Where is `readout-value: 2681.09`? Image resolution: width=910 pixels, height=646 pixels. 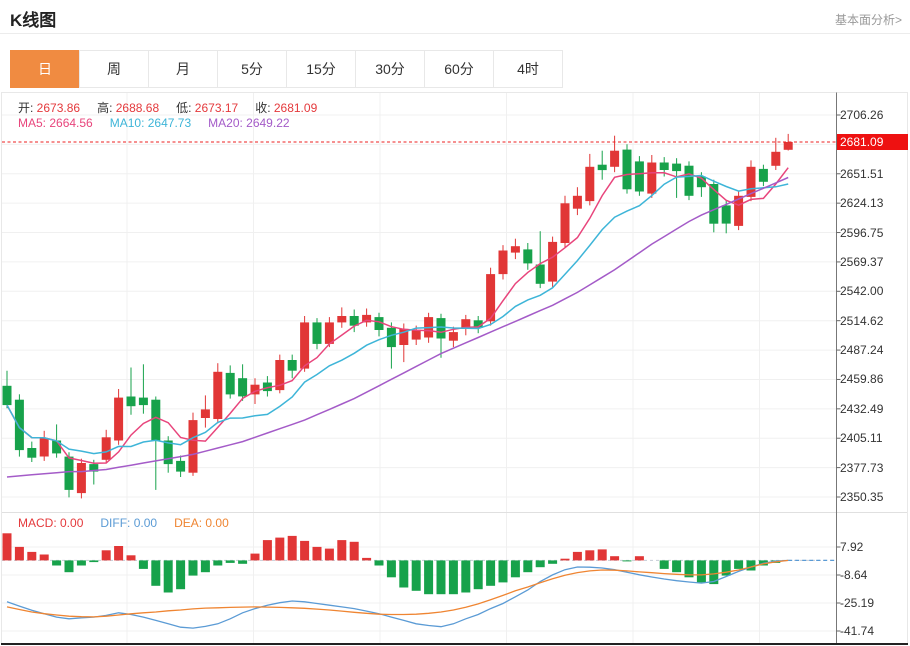 readout-value: 2681.09 is located at coordinates (294, 108).